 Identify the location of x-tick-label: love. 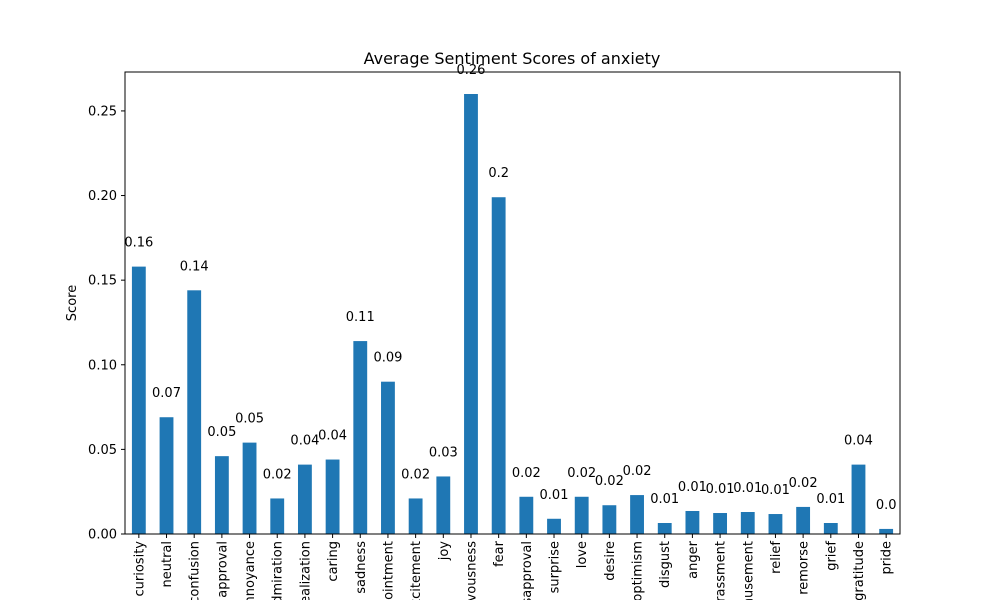
(582, 554).